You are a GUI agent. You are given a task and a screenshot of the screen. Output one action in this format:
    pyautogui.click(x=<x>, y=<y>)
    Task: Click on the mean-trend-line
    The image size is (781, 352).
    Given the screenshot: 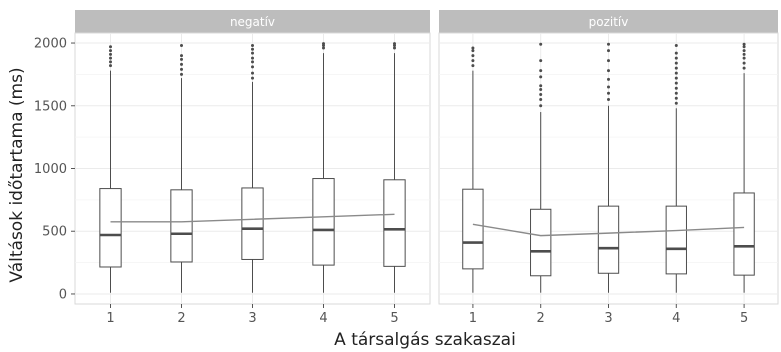 What is the action you would take?
    pyautogui.click(x=252, y=218)
    